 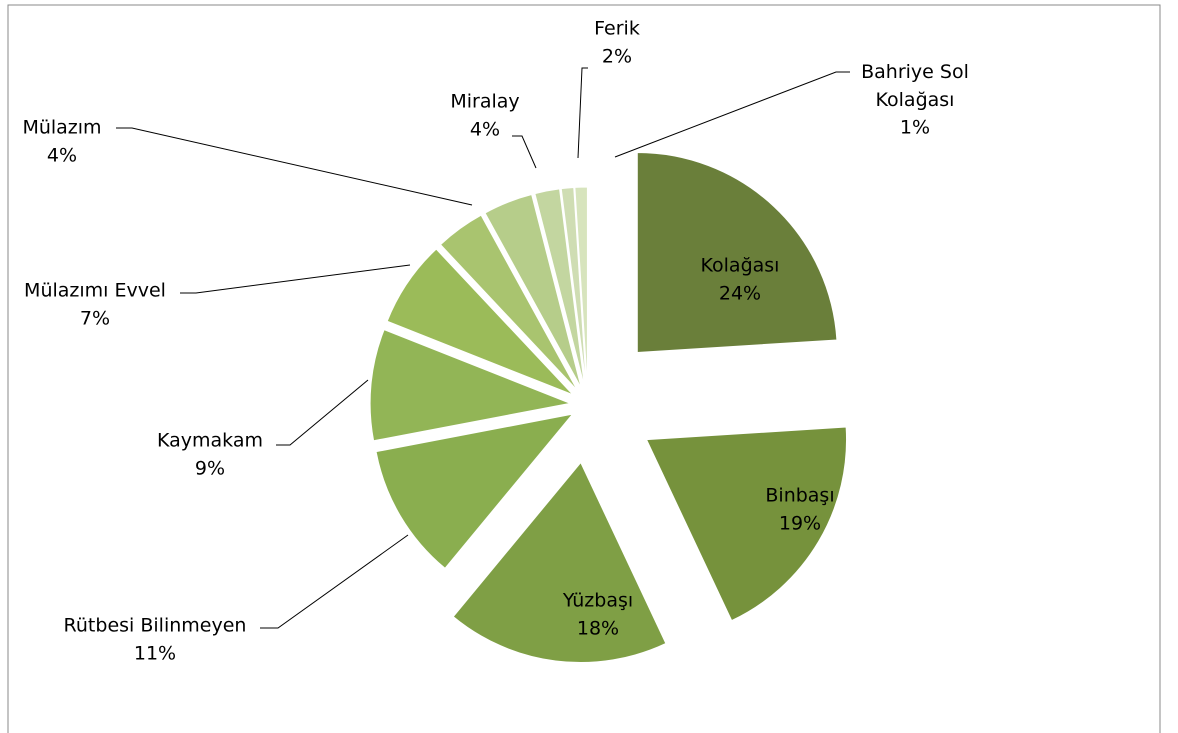 What do you see at coordinates (799, 496) in the screenshot?
I see `data-label: Binbaşı` at bounding box center [799, 496].